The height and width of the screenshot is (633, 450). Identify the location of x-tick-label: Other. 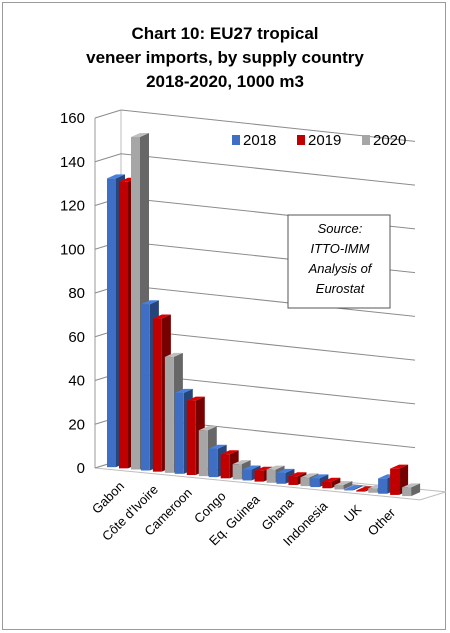
(382, 522).